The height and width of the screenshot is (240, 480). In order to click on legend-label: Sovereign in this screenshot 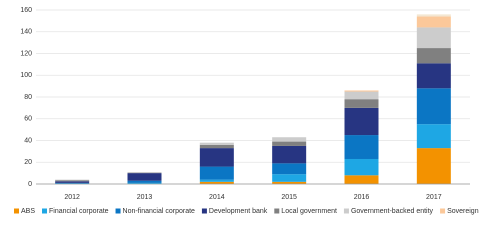, I will do `click(463, 211)`.